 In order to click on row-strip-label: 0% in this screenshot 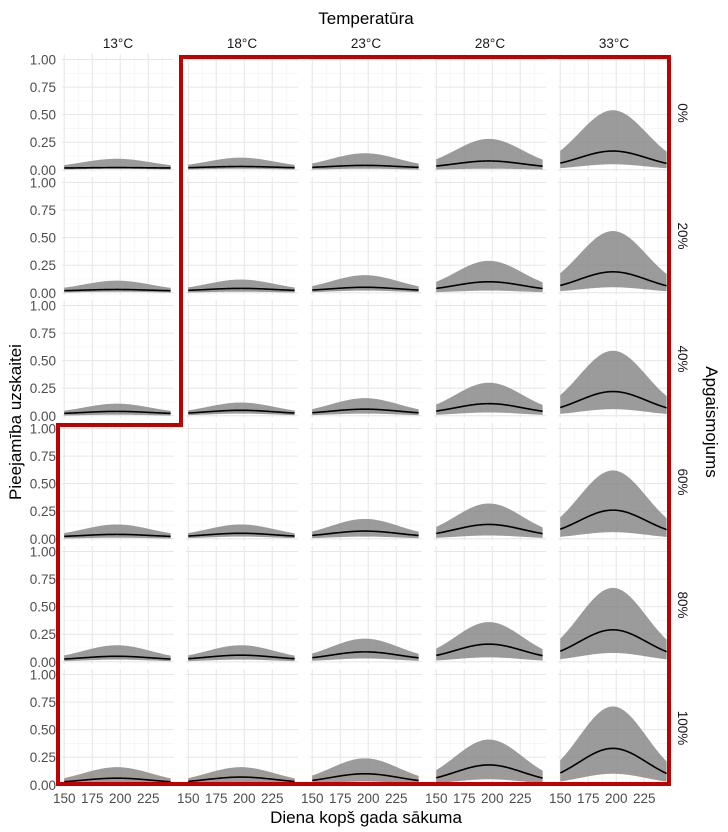, I will do `click(682, 113)`.